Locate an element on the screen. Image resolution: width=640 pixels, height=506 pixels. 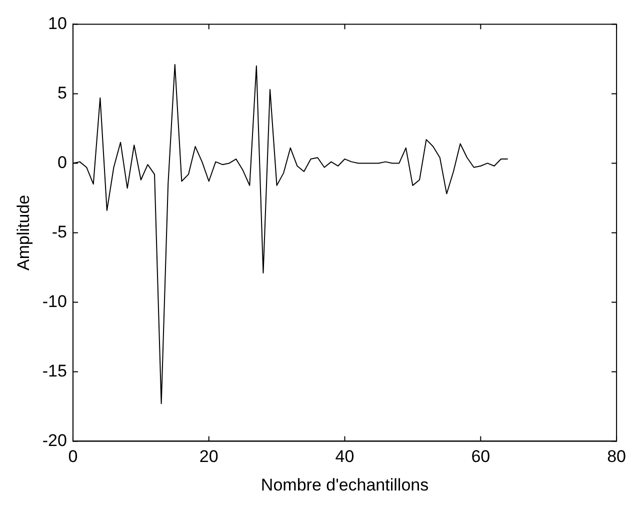
y-tick-label: -5 is located at coordinates (59, 232).